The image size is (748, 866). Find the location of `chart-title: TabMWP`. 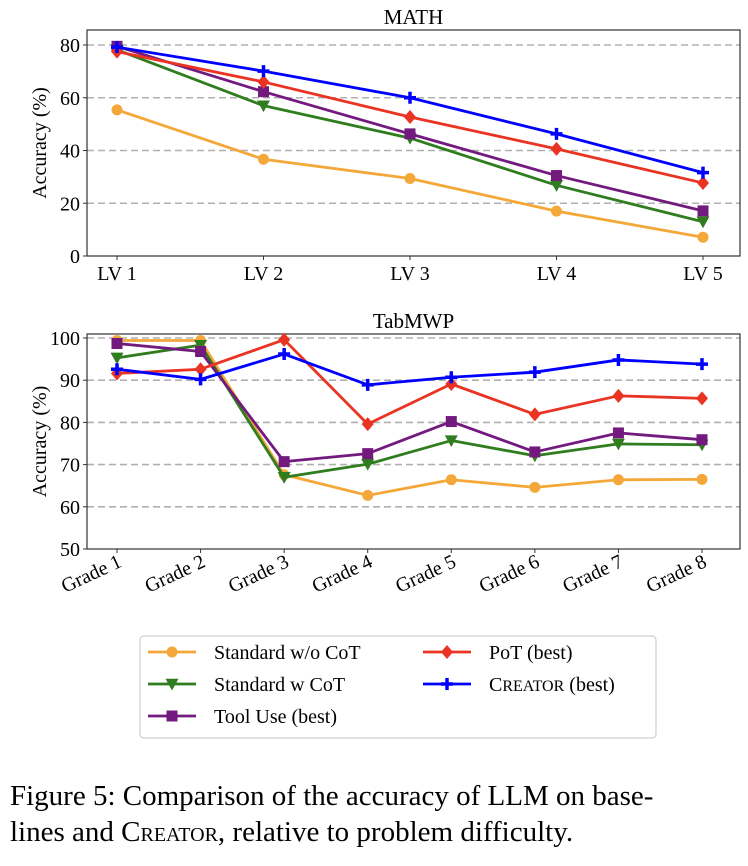

chart-title: TabMWP is located at coordinates (413, 321).